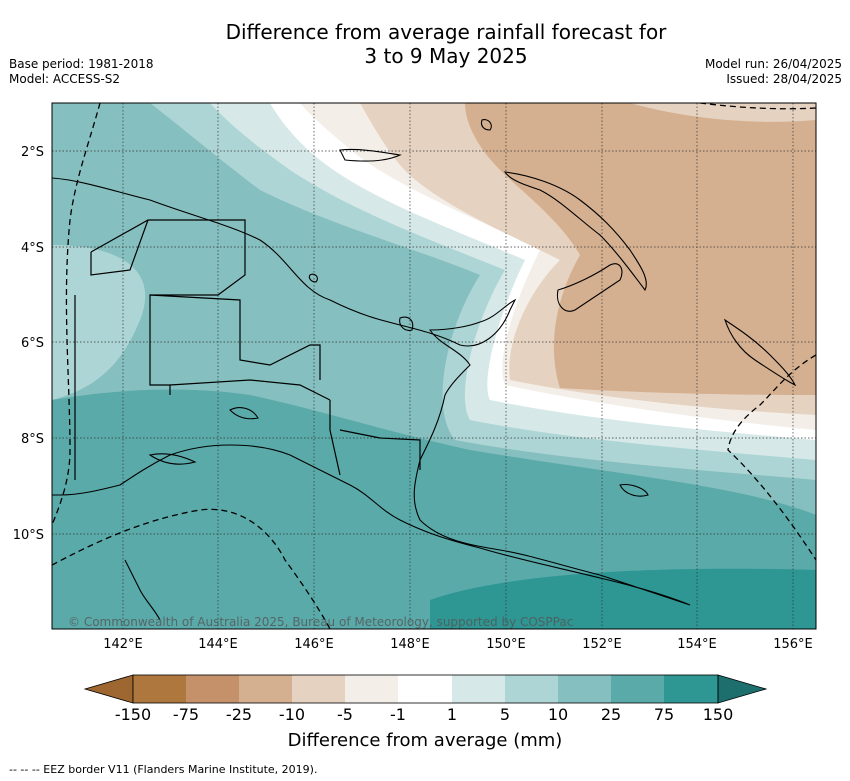 Image resolution: width=850 pixels, height=781 pixels. Describe the element at coordinates (558, 714) in the screenshot. I see `colorbar-tick: 10` at that location.